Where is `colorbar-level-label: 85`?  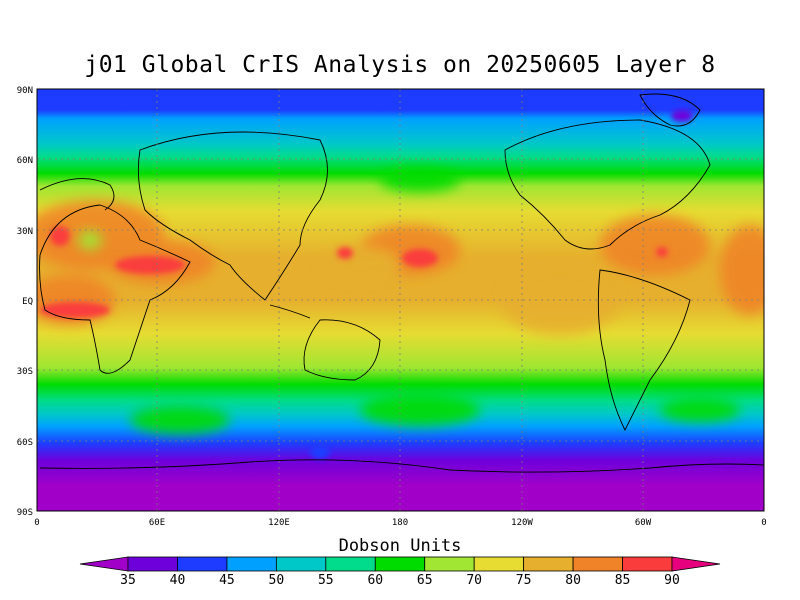
colorbar-level-label: 85 is located at coordinates (623, 580).